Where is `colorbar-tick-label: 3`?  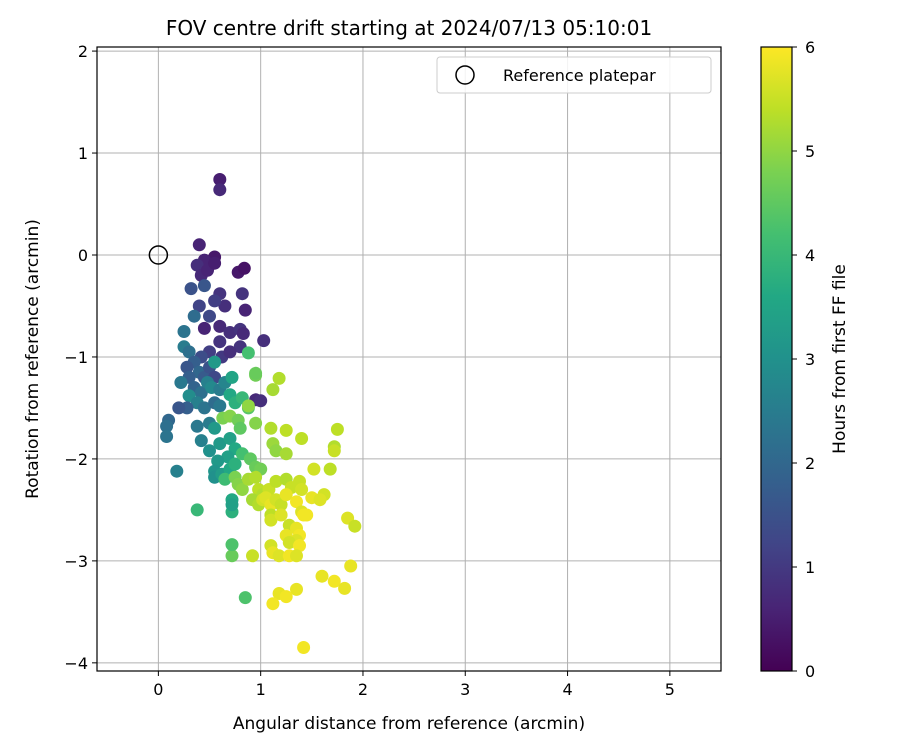
colorbar-tick-label: 3 is located at coordinates (810, 359).